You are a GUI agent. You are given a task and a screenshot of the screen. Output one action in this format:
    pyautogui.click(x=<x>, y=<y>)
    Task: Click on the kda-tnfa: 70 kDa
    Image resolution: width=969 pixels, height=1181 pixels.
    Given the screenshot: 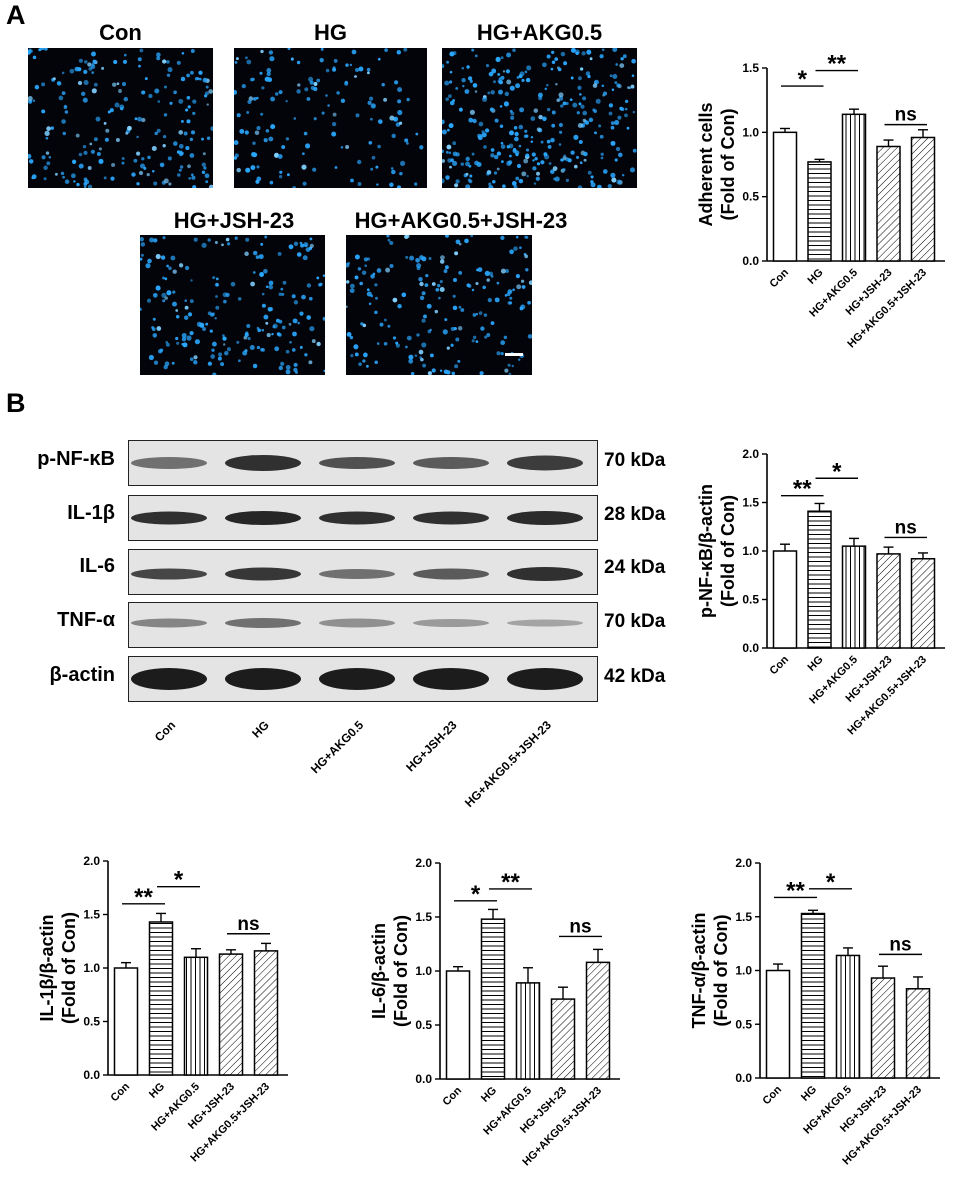 What is the action you would take?
    pyautogui.click(x=635, y=621)
    